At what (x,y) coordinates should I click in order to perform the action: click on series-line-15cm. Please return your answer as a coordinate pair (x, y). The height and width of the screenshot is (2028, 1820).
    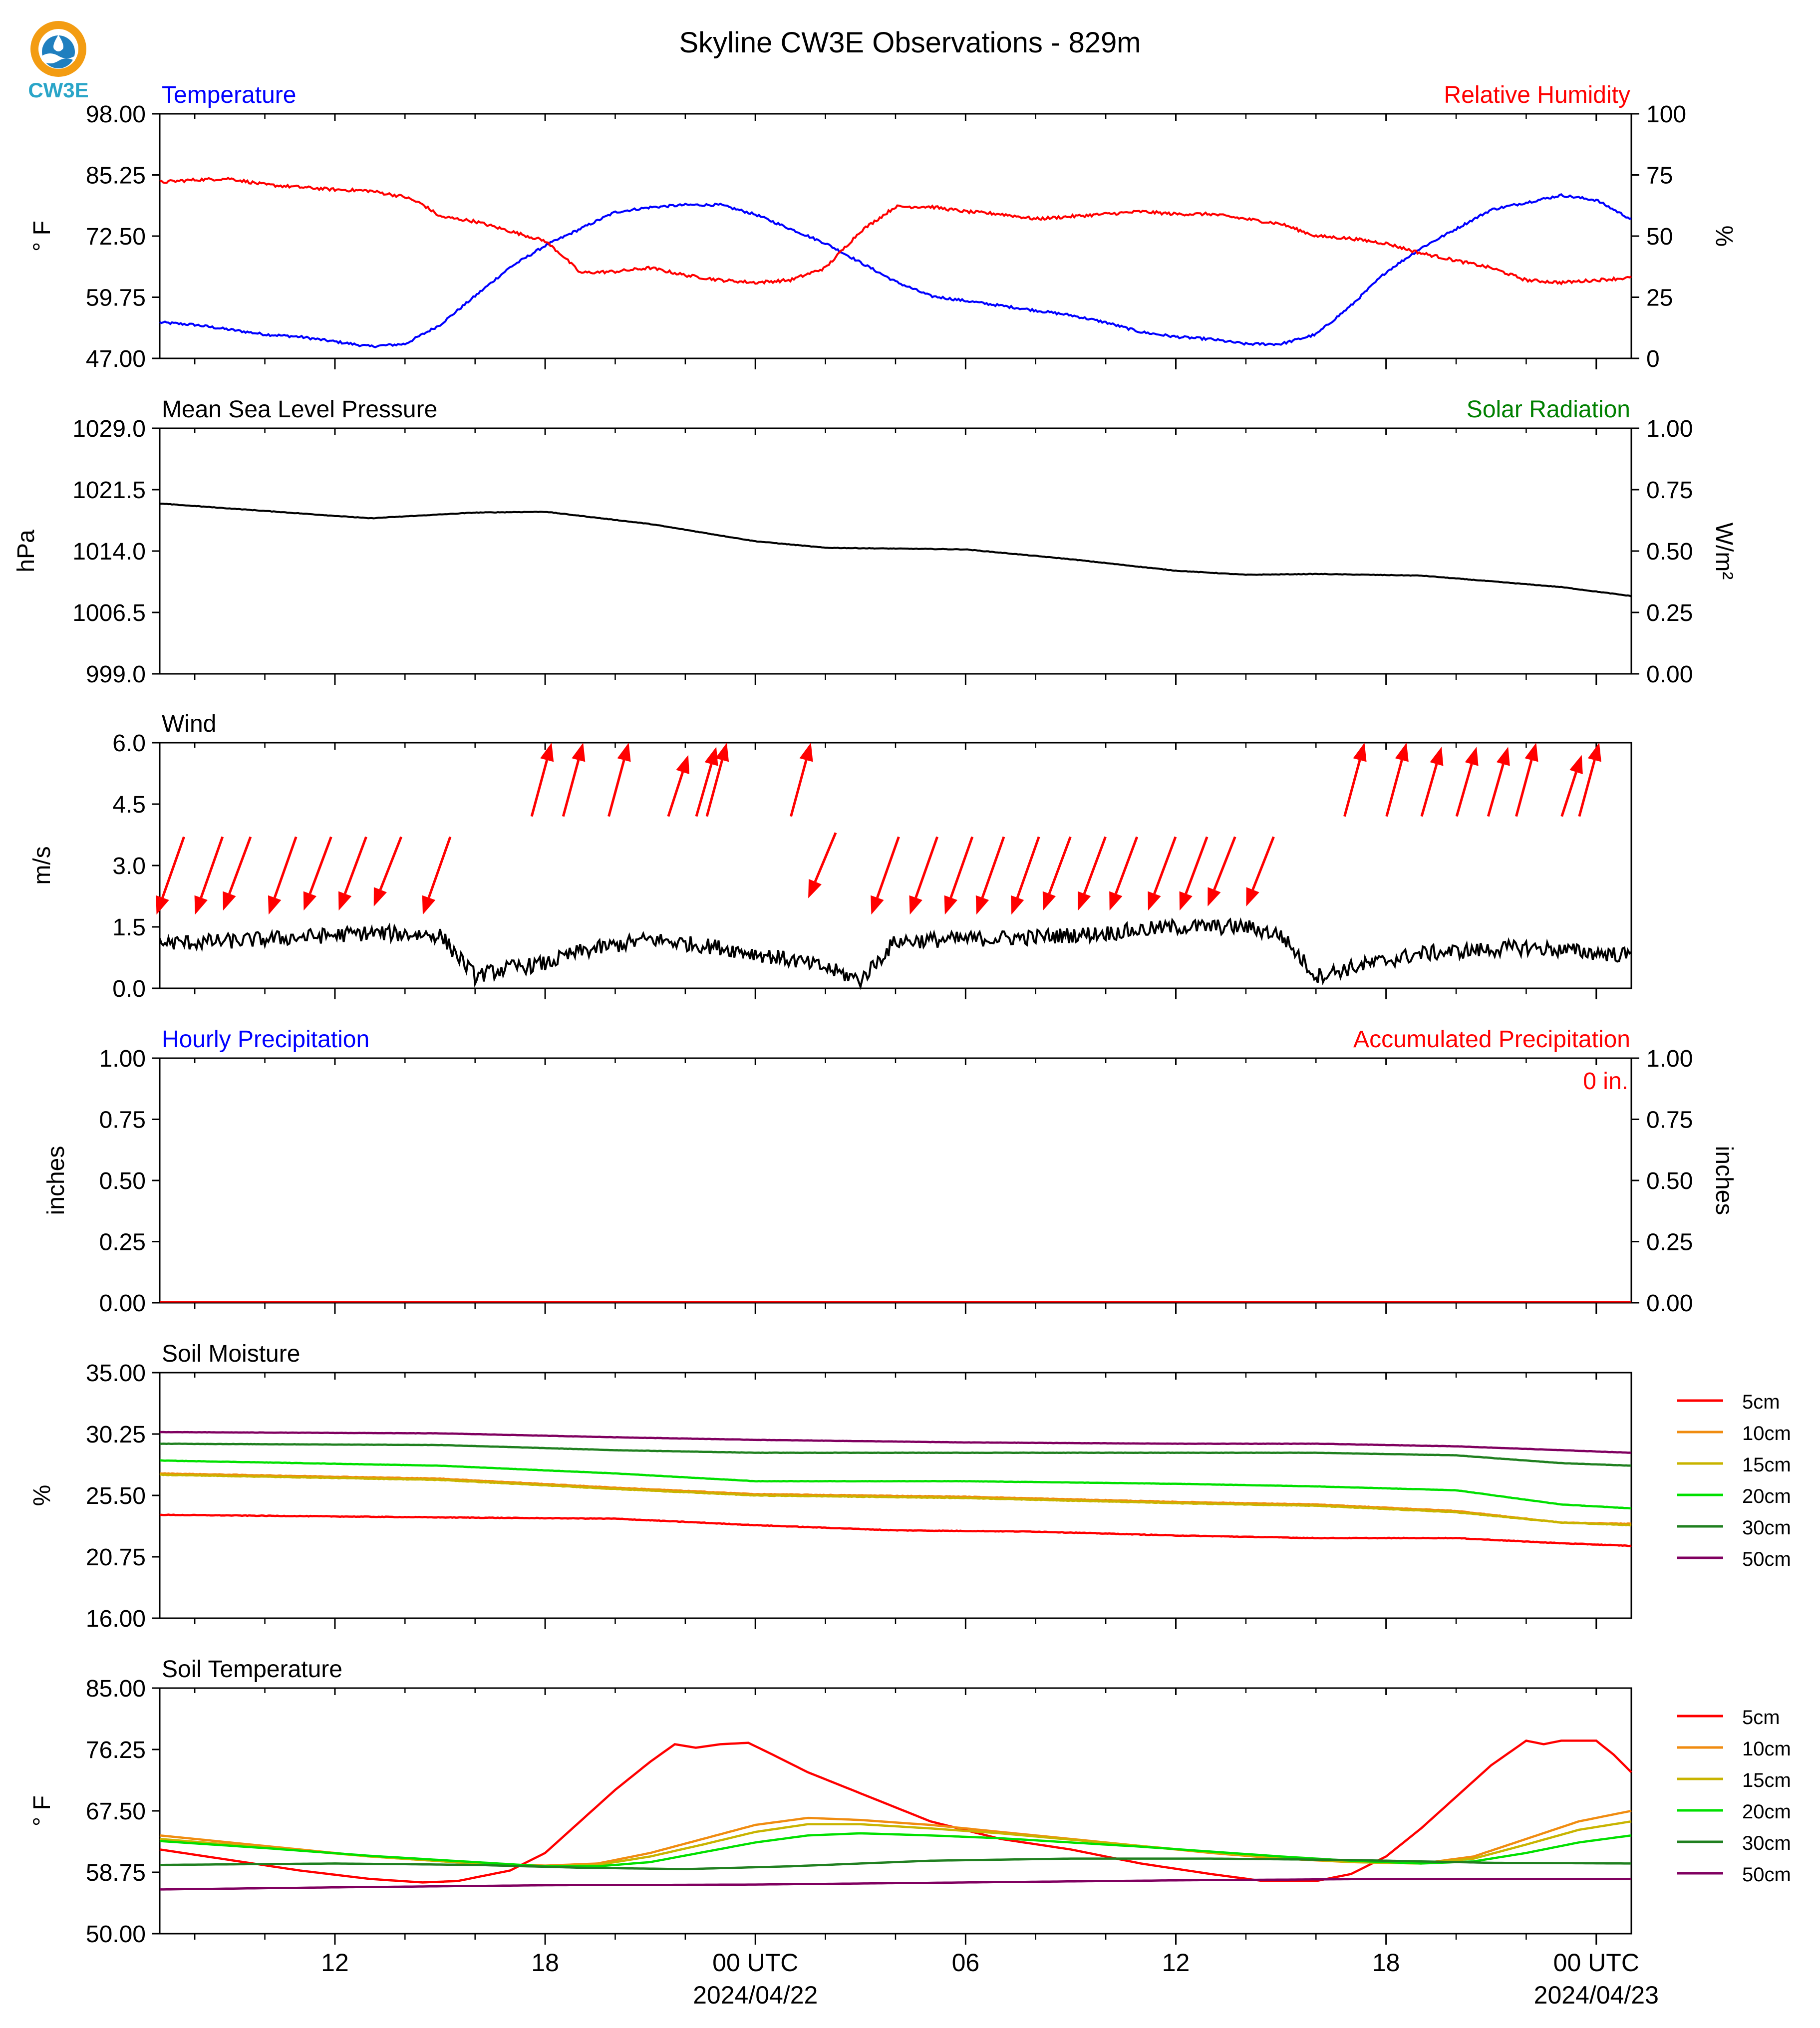
    Looking at the image, I should click on (895, 1500).